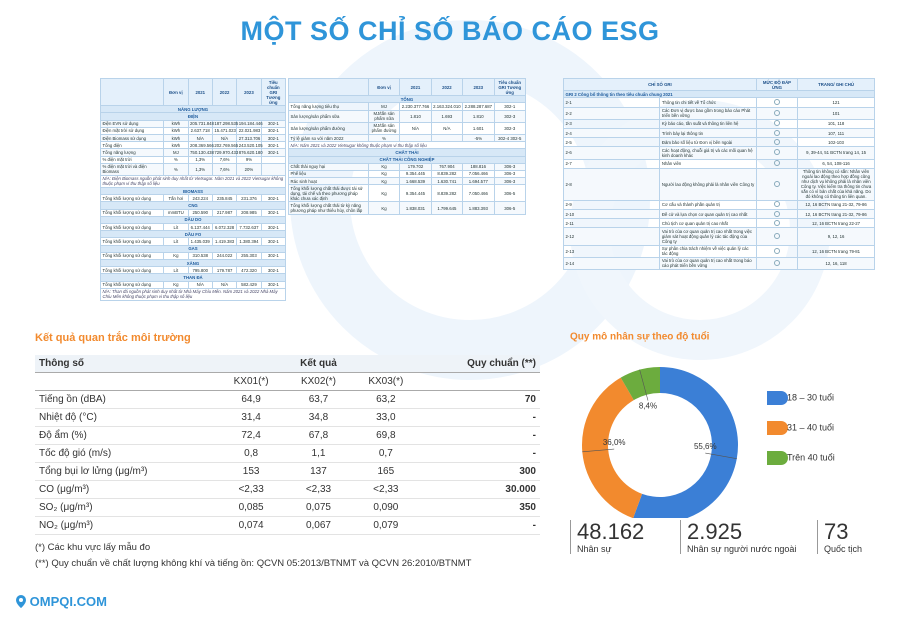 The image size is (900, 623). Describe the element at coordinates (200, 212) in the screenshot. I see `cell: 250.590` at that location.